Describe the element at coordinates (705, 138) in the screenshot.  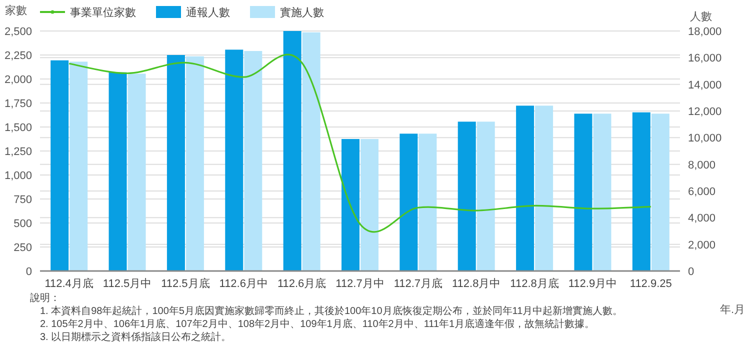
I see `y2-tick-label: 10,000` at that location.